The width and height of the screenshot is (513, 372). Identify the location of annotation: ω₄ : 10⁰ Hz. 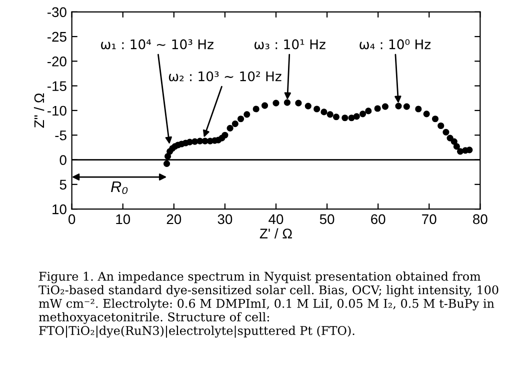
(395, 44).